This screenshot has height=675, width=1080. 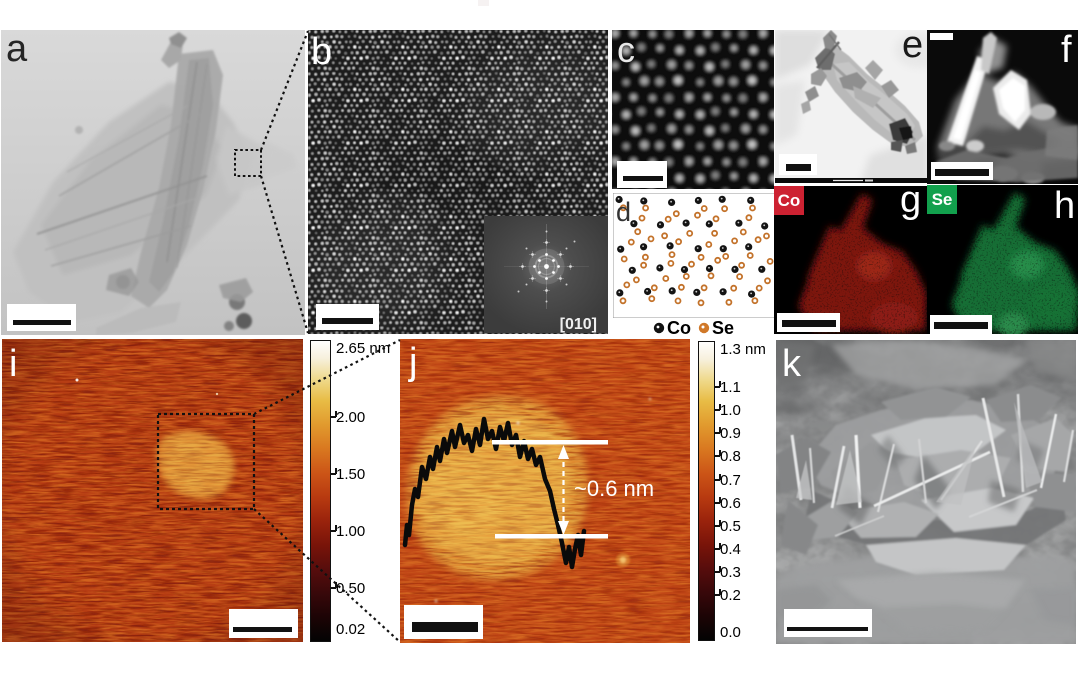 I want to click on svg-text: Co, so click(x=679, y=328).